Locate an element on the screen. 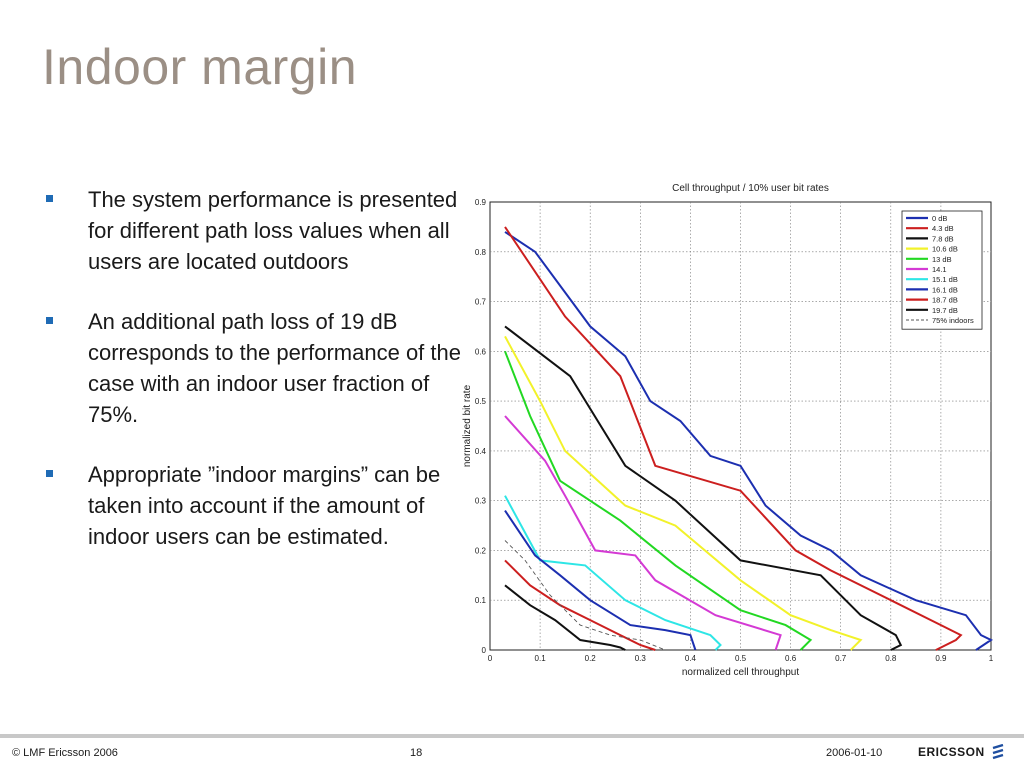  legend-label: 18.7 dB is located at coordinates (945, 300).